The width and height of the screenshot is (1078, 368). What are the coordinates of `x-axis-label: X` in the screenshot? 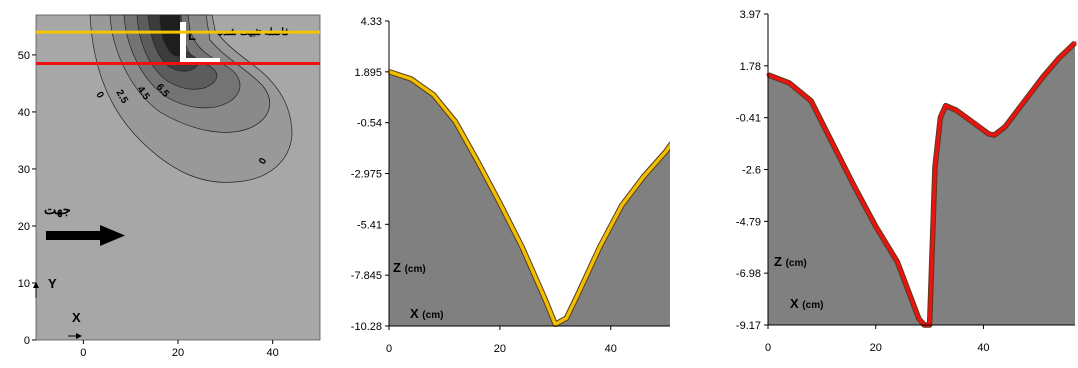 It's located at (76, 317).